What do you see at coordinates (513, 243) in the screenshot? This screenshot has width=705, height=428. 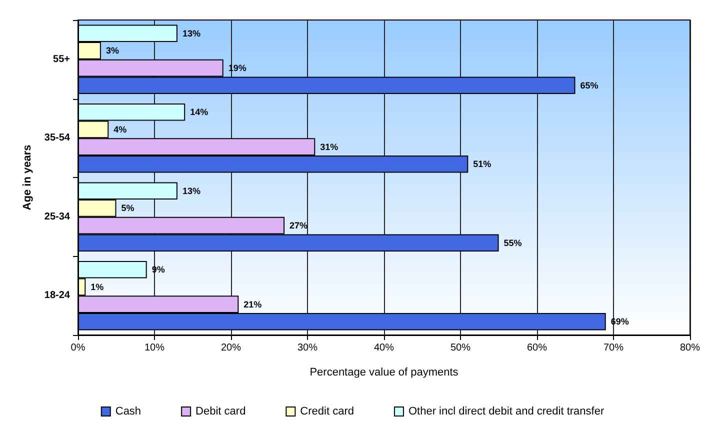 I see `data-label: 55%` at bounding box center [513, 243].